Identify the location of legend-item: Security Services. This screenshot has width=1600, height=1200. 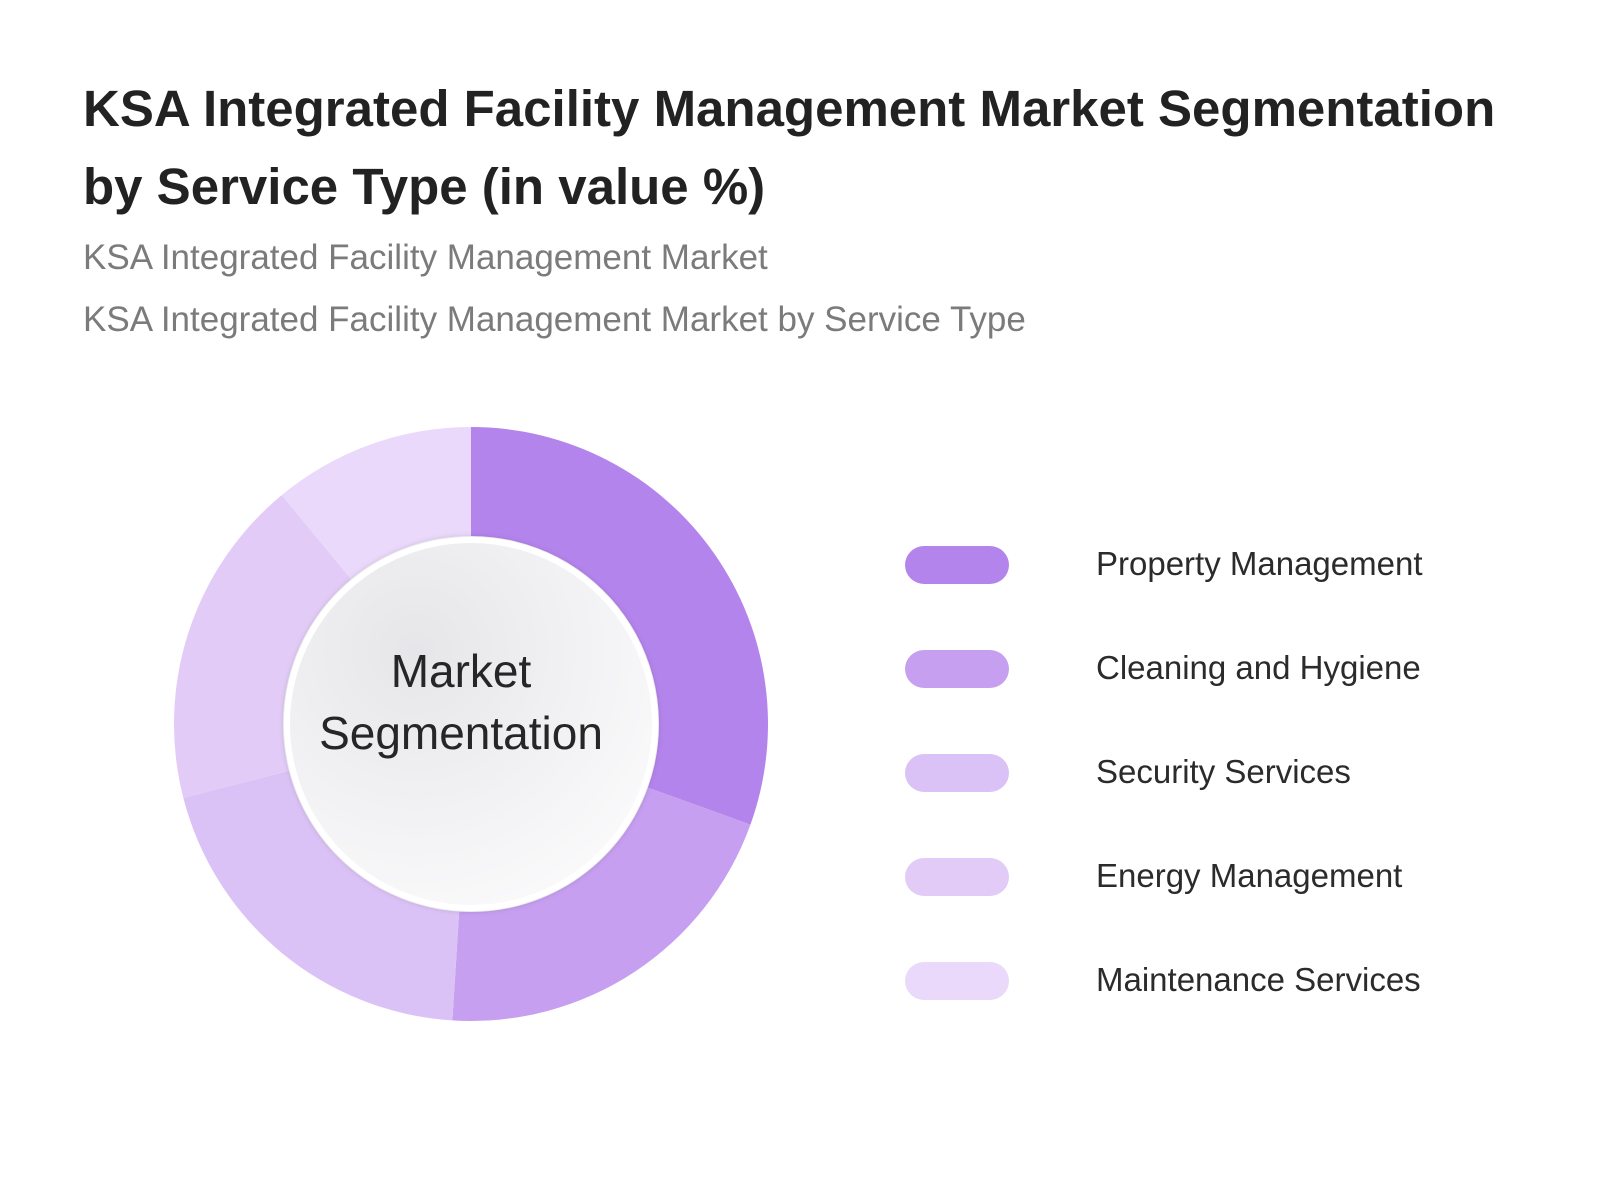
(1230, 798).